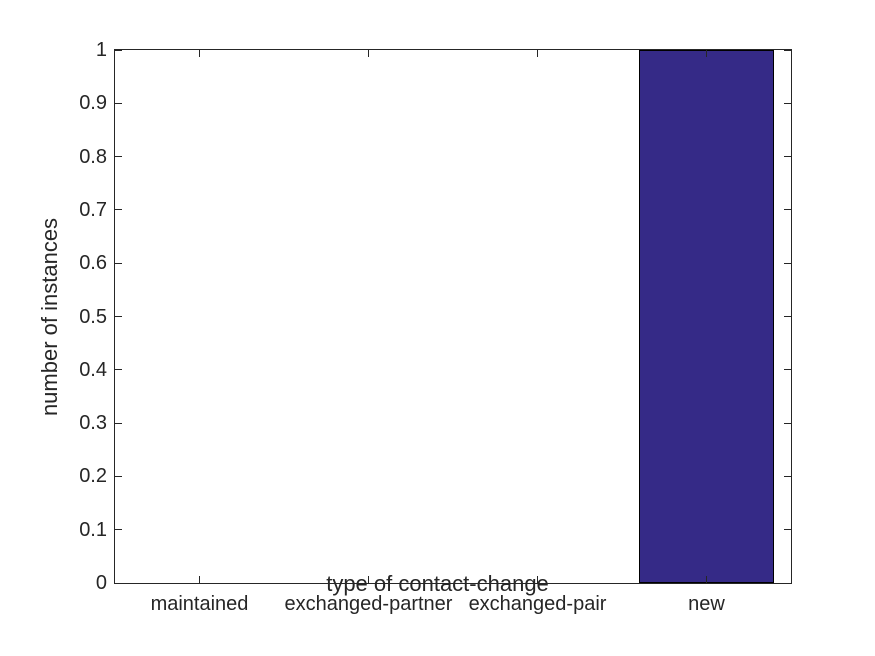  I want to click on y-tick-label: 0.8, so click(93, 156).